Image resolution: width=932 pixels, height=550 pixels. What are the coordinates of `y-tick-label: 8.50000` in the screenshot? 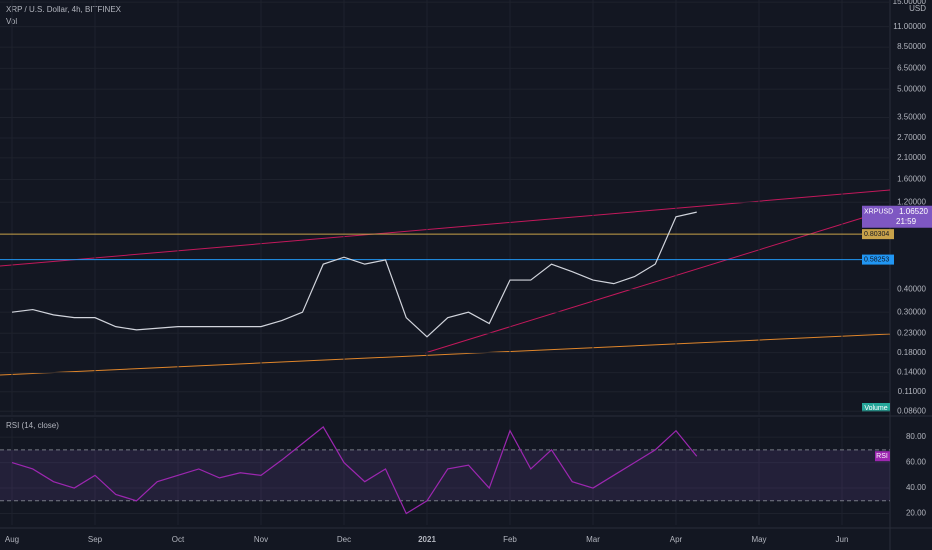 It's located at (911, 46).